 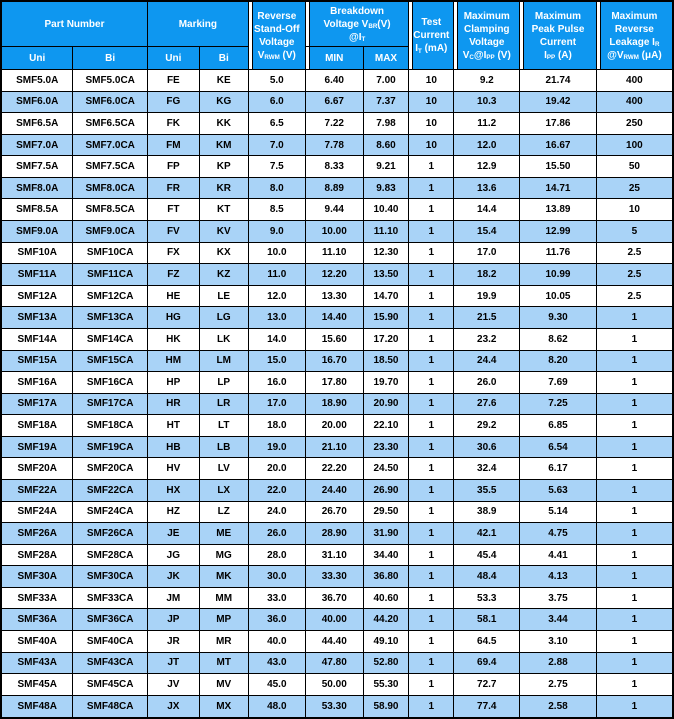 What do you see at coordinates (173, 425) in the screenshot?
I see `table-cell: HT` at bounding box center [173, 425].